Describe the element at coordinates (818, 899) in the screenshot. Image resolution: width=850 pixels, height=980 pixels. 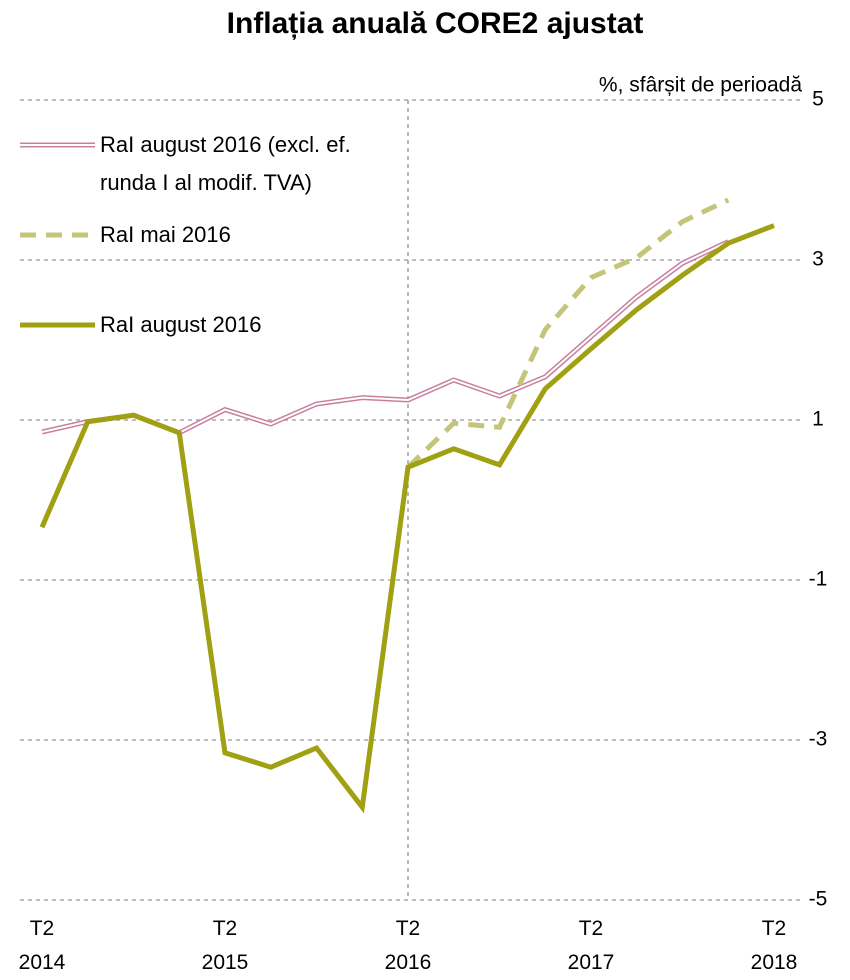
I see `y-tick-label: -5` at that location.